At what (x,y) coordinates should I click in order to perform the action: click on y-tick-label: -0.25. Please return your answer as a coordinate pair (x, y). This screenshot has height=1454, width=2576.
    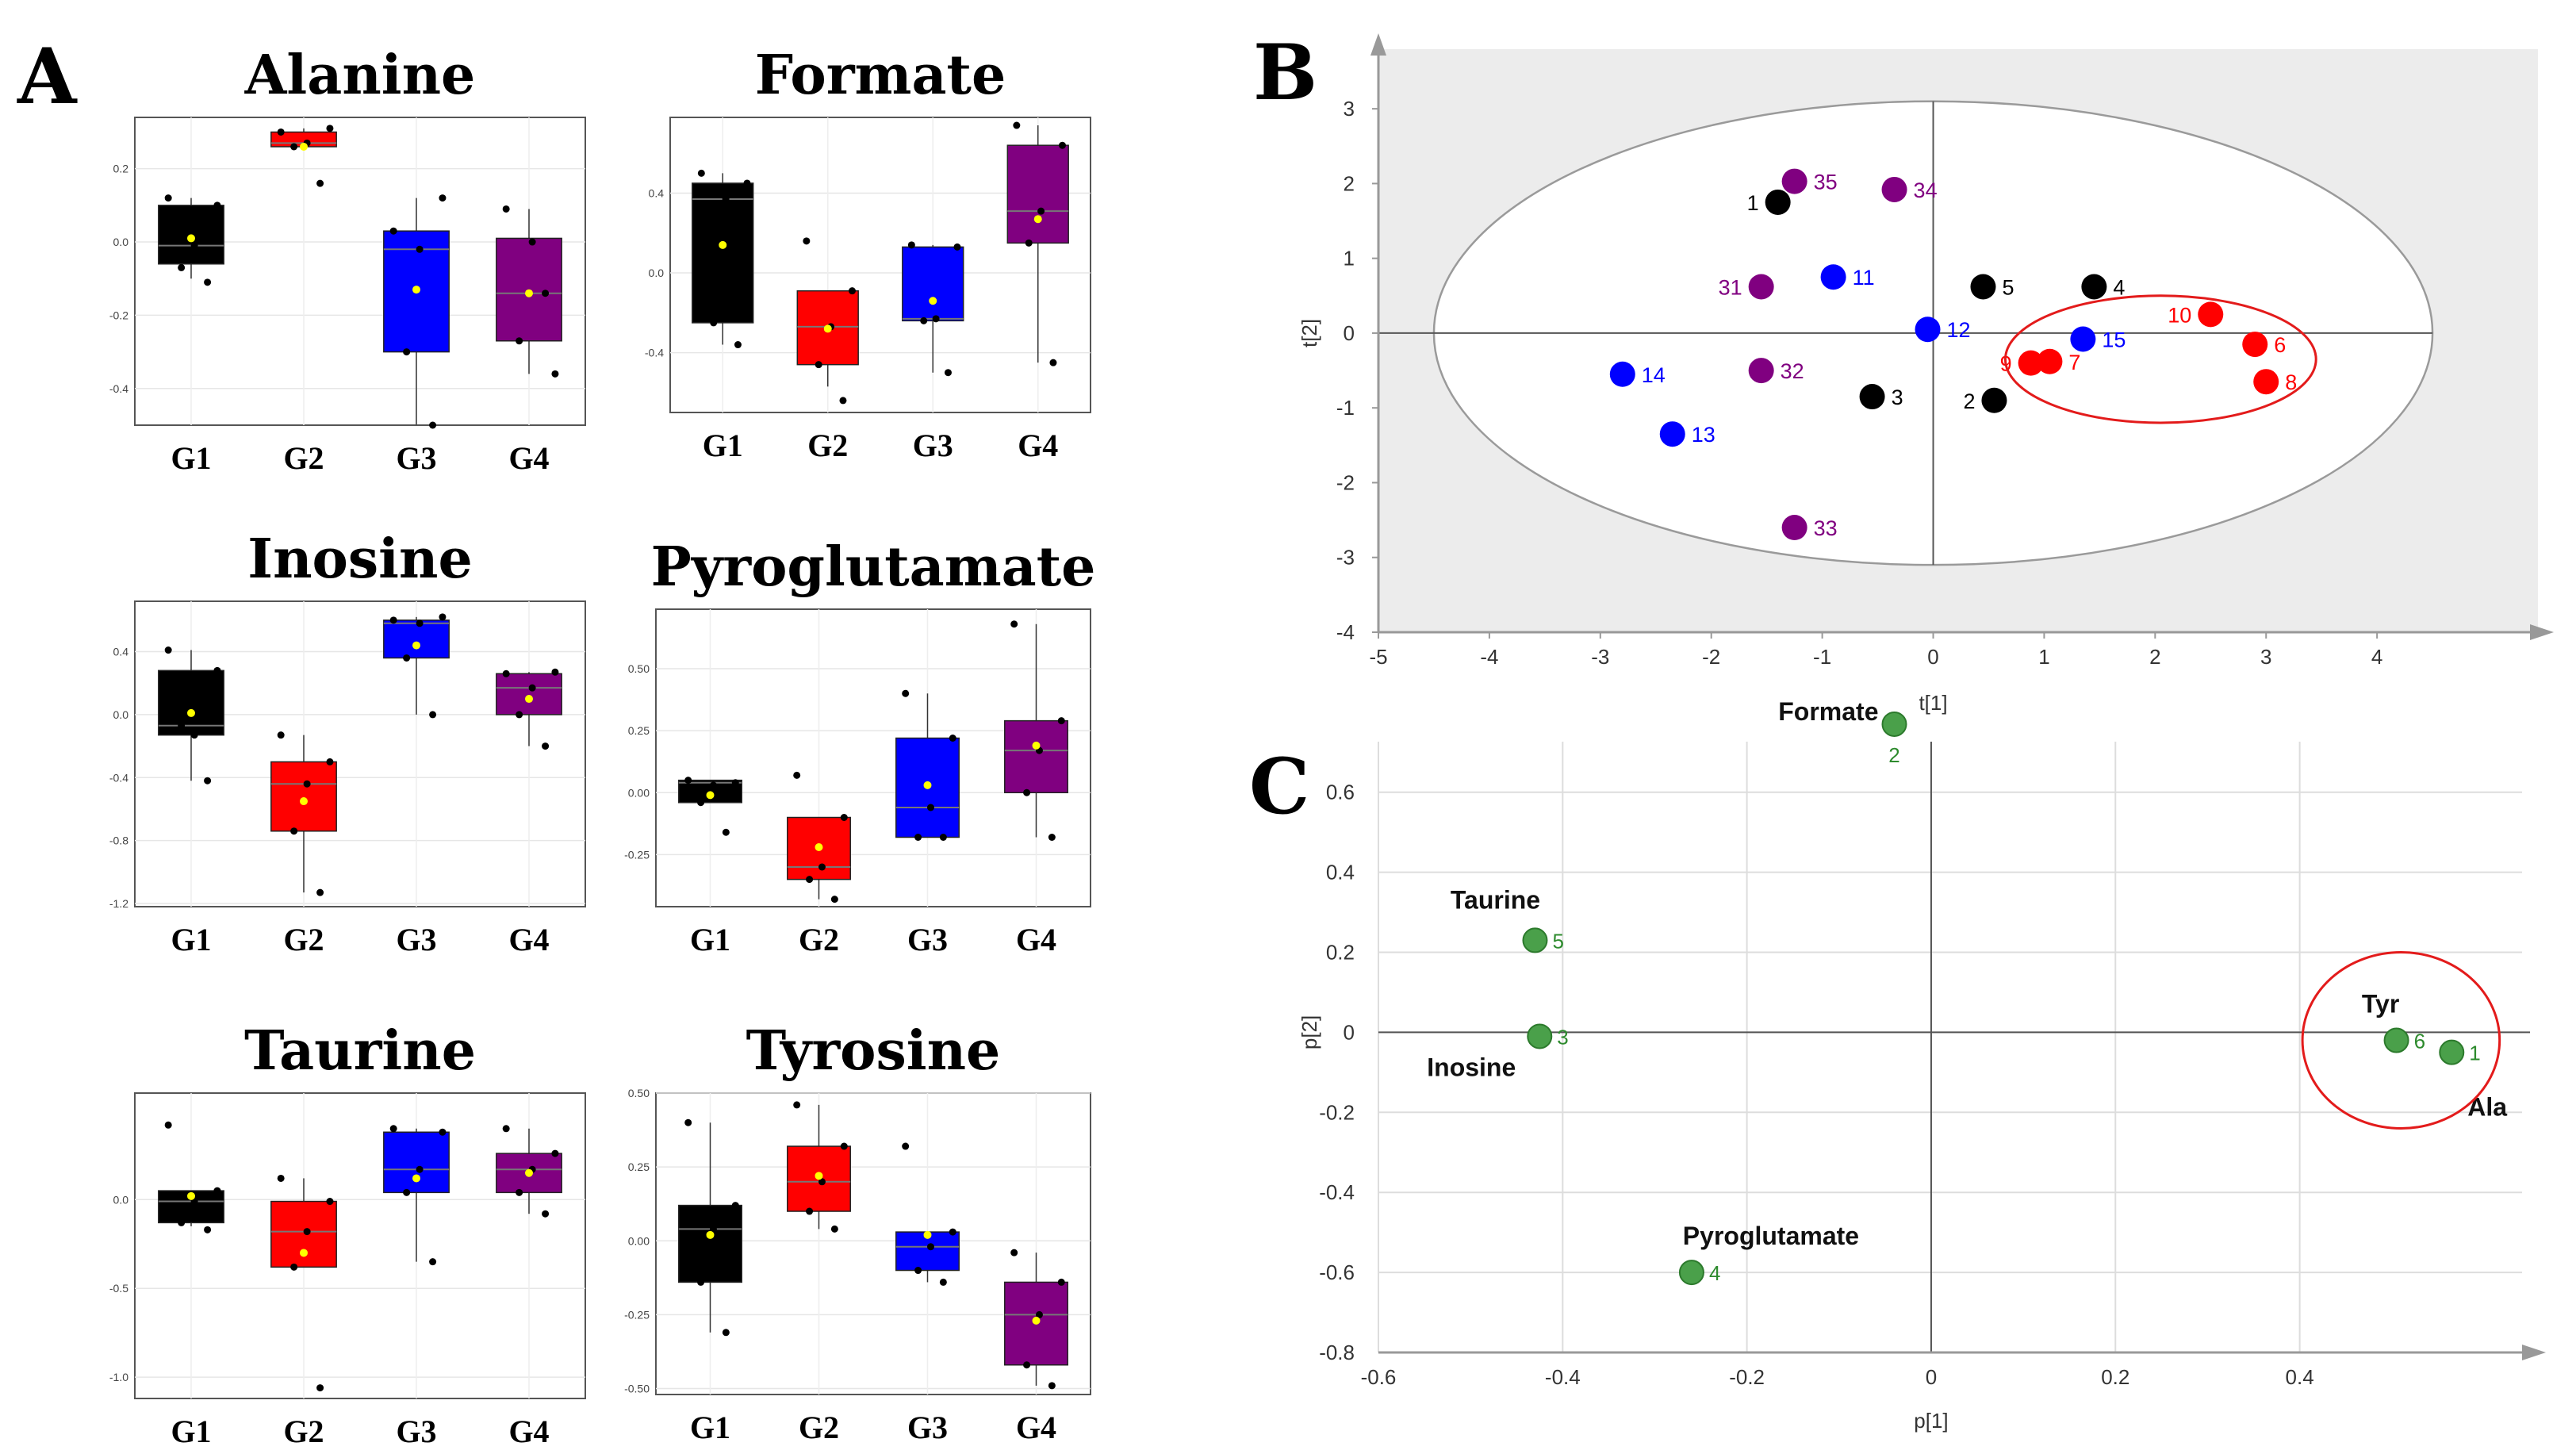
    Looking at the image, I should click on (637, 854).